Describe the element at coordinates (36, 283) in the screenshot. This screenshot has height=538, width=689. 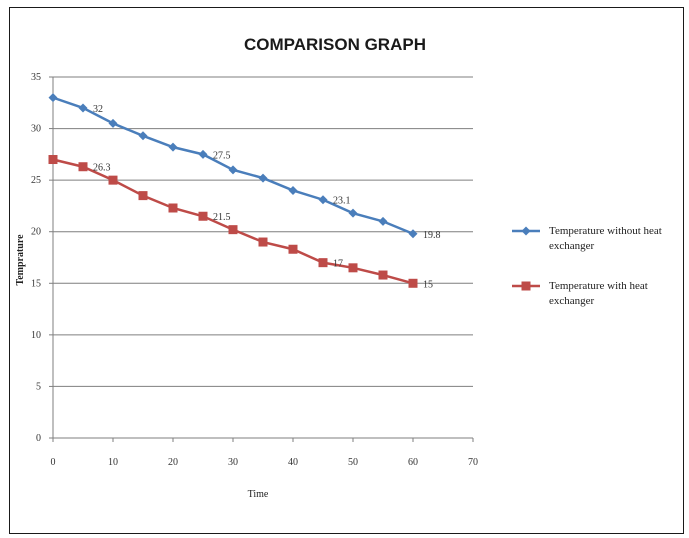
I see `y-tick-label-15: 15` at that location.